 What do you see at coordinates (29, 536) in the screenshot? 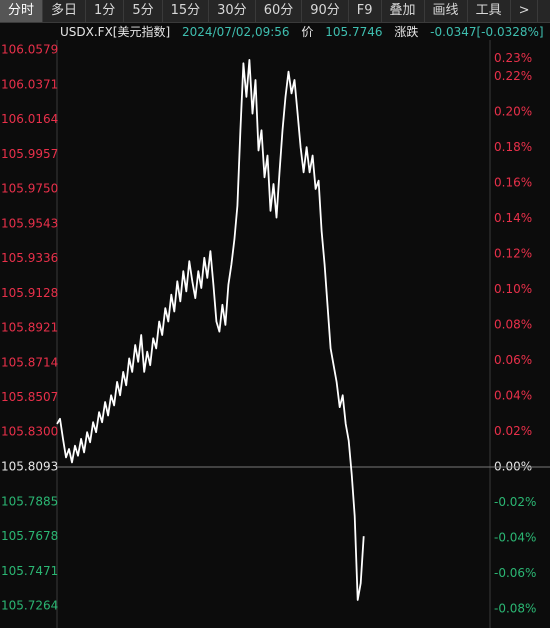
I see `y-tick-label: 105.7678` at bounding box center [29, 536].